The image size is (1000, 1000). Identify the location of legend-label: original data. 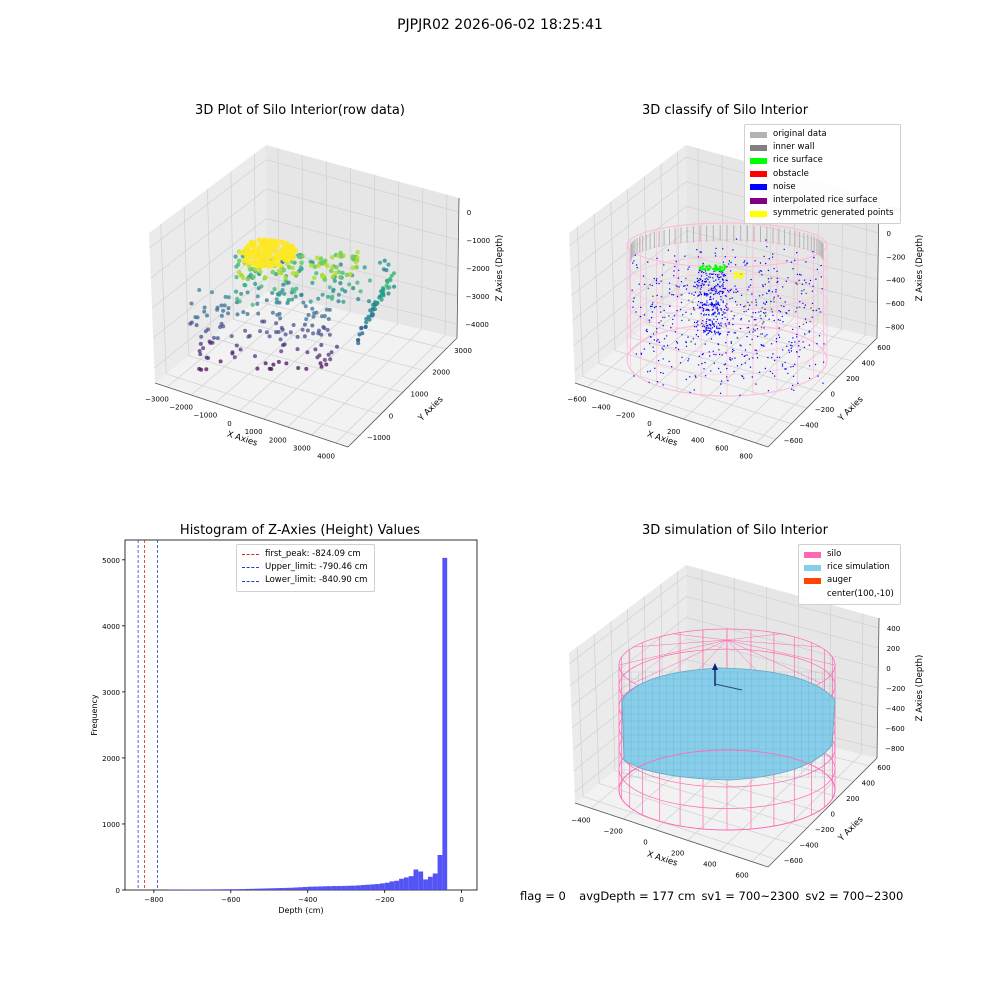
(800, 134).